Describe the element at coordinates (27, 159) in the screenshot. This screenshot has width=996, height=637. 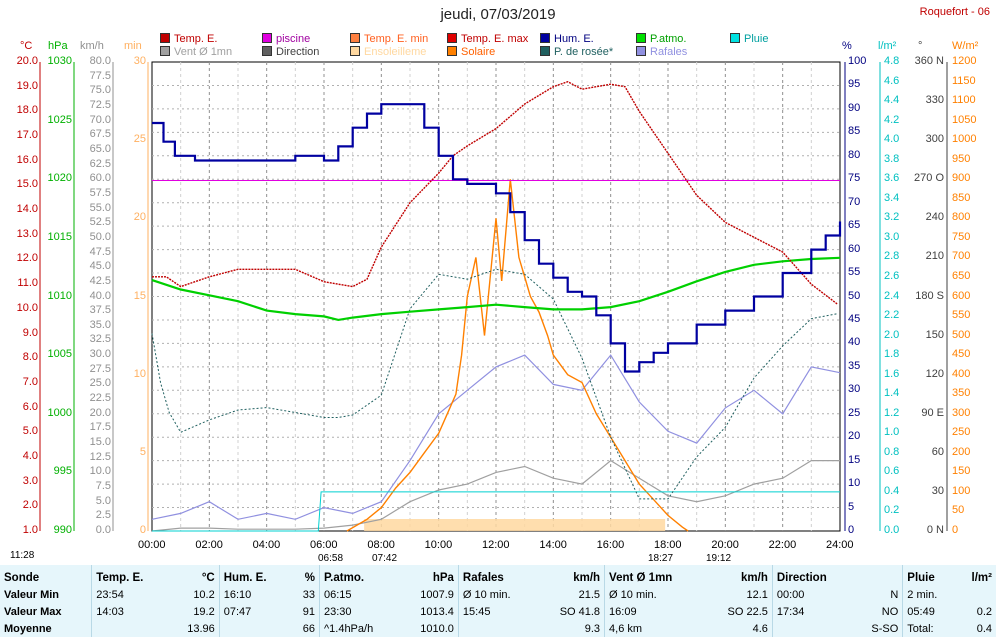
I see `temp-tick-label: 16.0` at that location.